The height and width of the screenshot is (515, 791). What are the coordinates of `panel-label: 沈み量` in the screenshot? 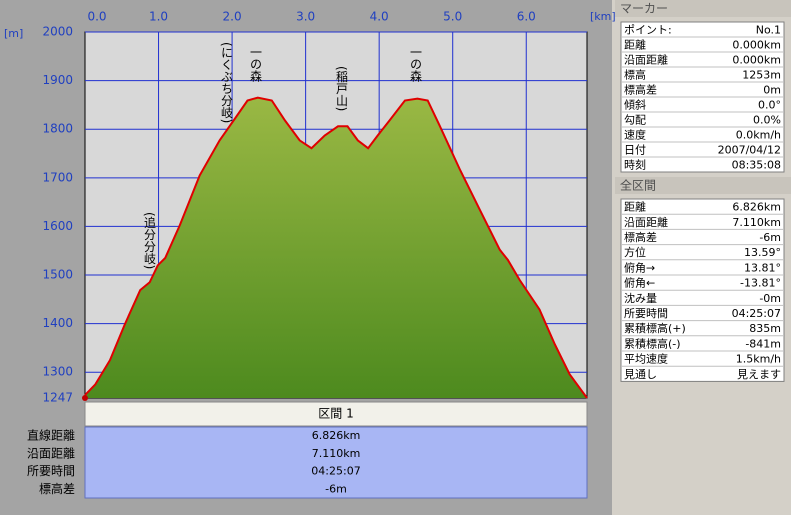 It's located at (640, 298).